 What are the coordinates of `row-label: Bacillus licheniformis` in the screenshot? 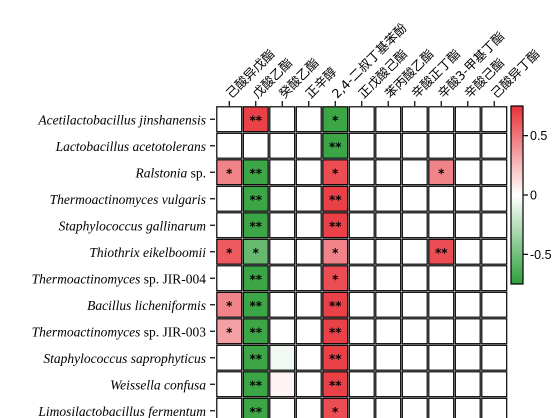 It's located at (146, 305).